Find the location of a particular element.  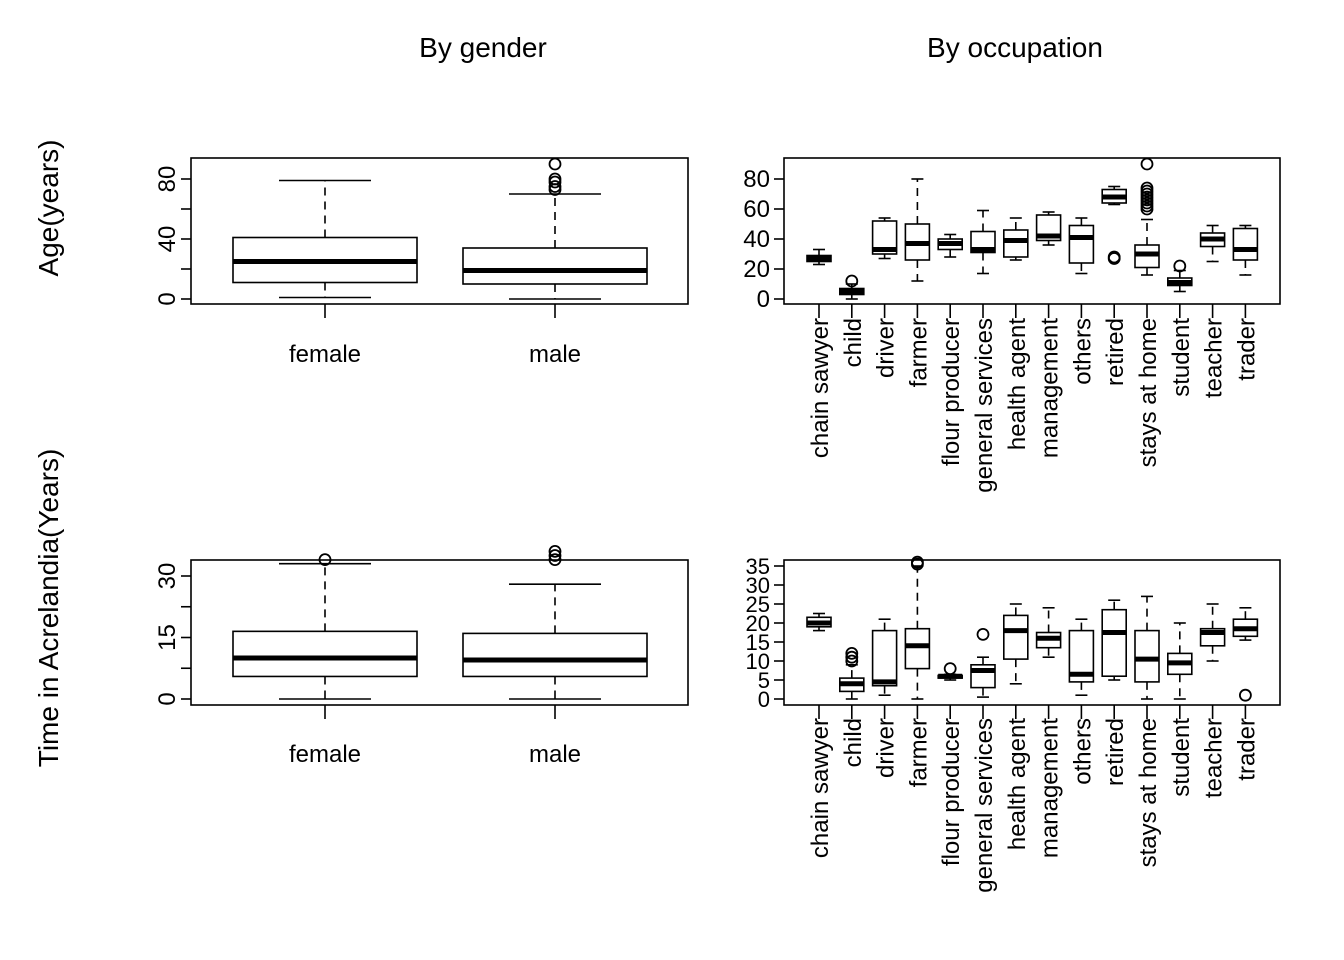

y-tick-label: 25 is located at coordinates (758, 604).